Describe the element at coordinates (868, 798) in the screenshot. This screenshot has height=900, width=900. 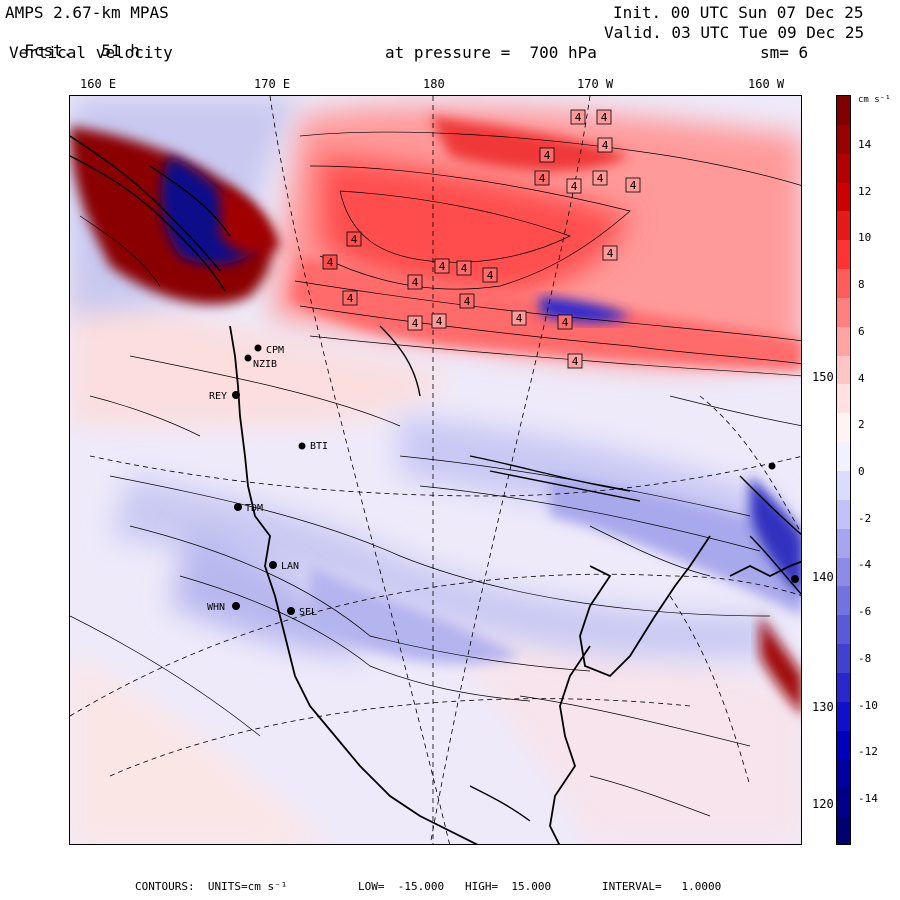
I see `colorbar-tick-label: -14` at that location.